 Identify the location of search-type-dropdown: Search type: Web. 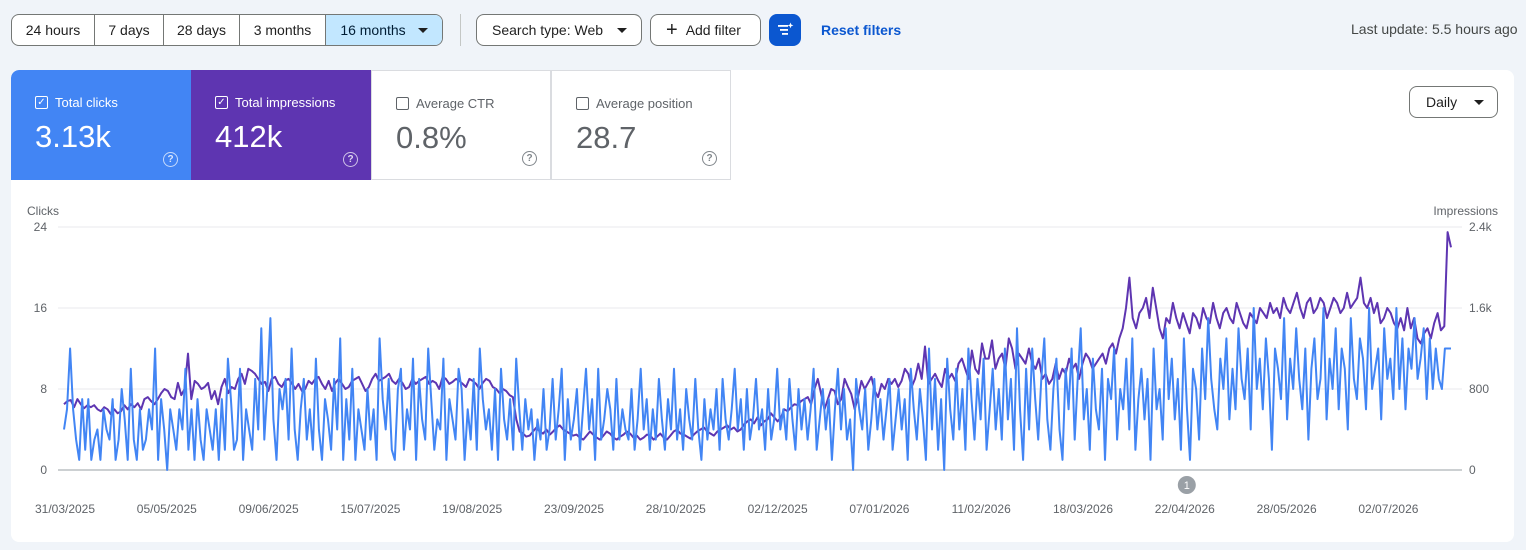
(559, 30).